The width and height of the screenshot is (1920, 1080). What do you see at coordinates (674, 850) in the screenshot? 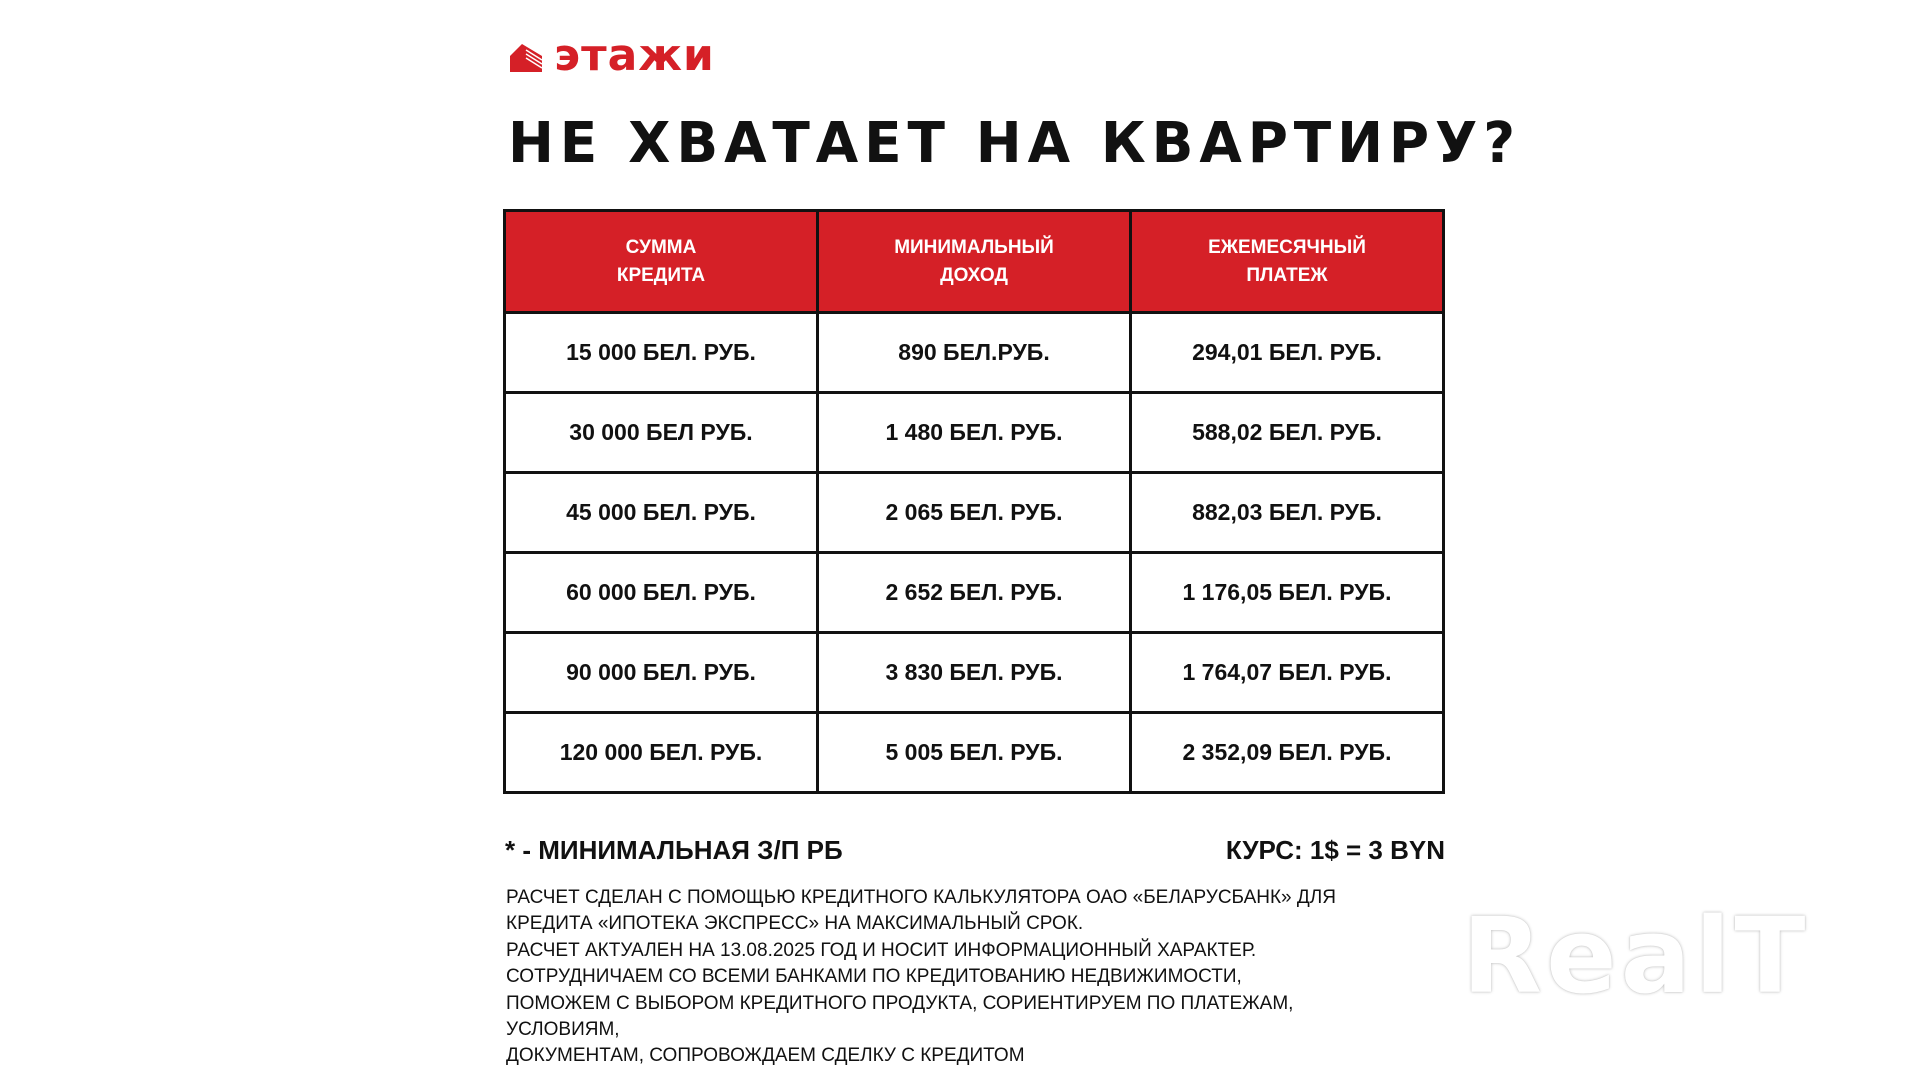
I see `footnote: * - МИНИМАЛЬНАЯ З/П РБ` at bounding box center [674, 850].